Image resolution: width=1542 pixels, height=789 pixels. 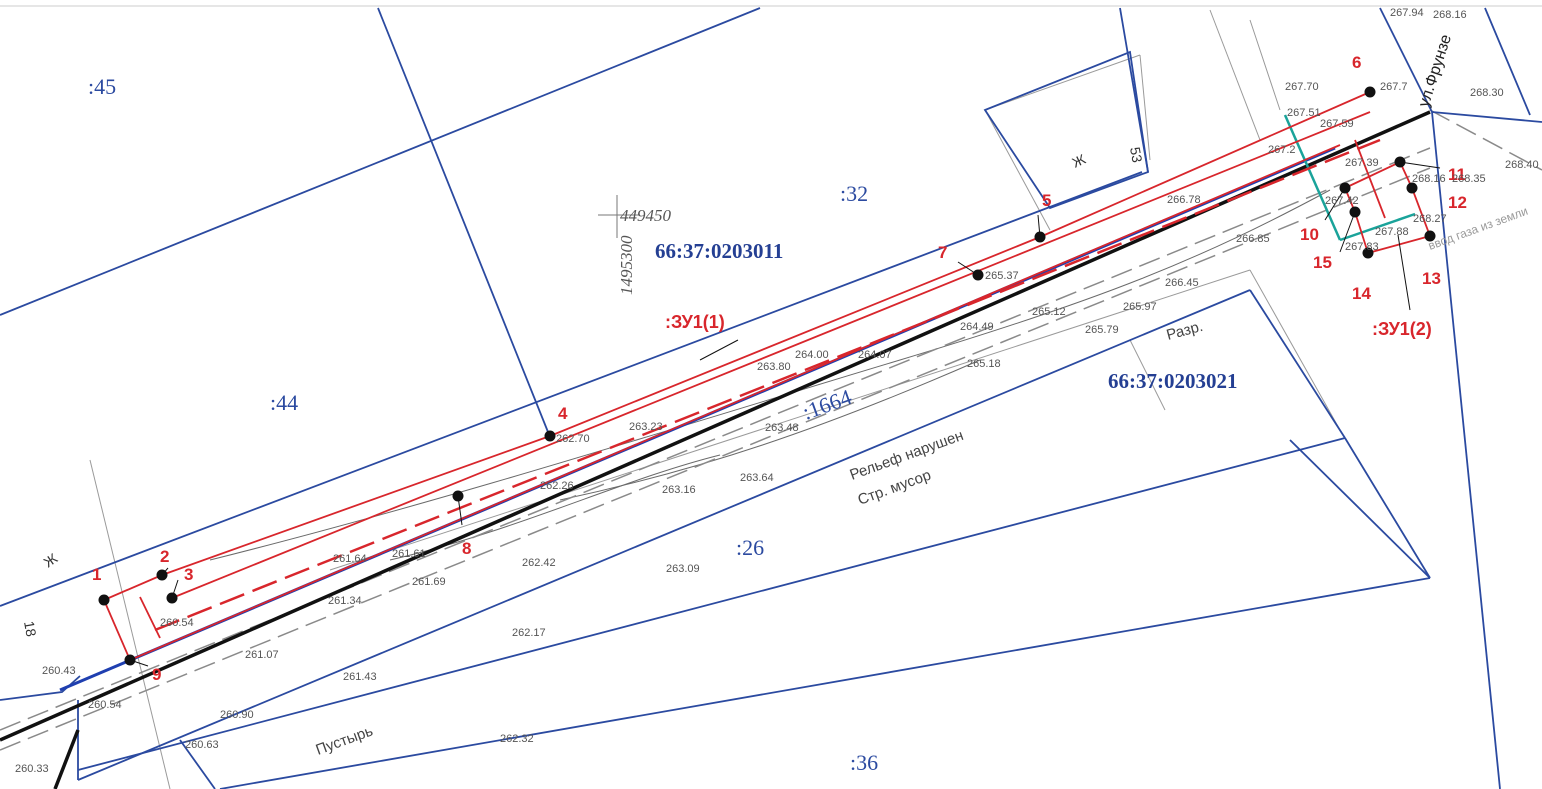 I want to click on elevation: 268.40, so click(x=1522, y=165).